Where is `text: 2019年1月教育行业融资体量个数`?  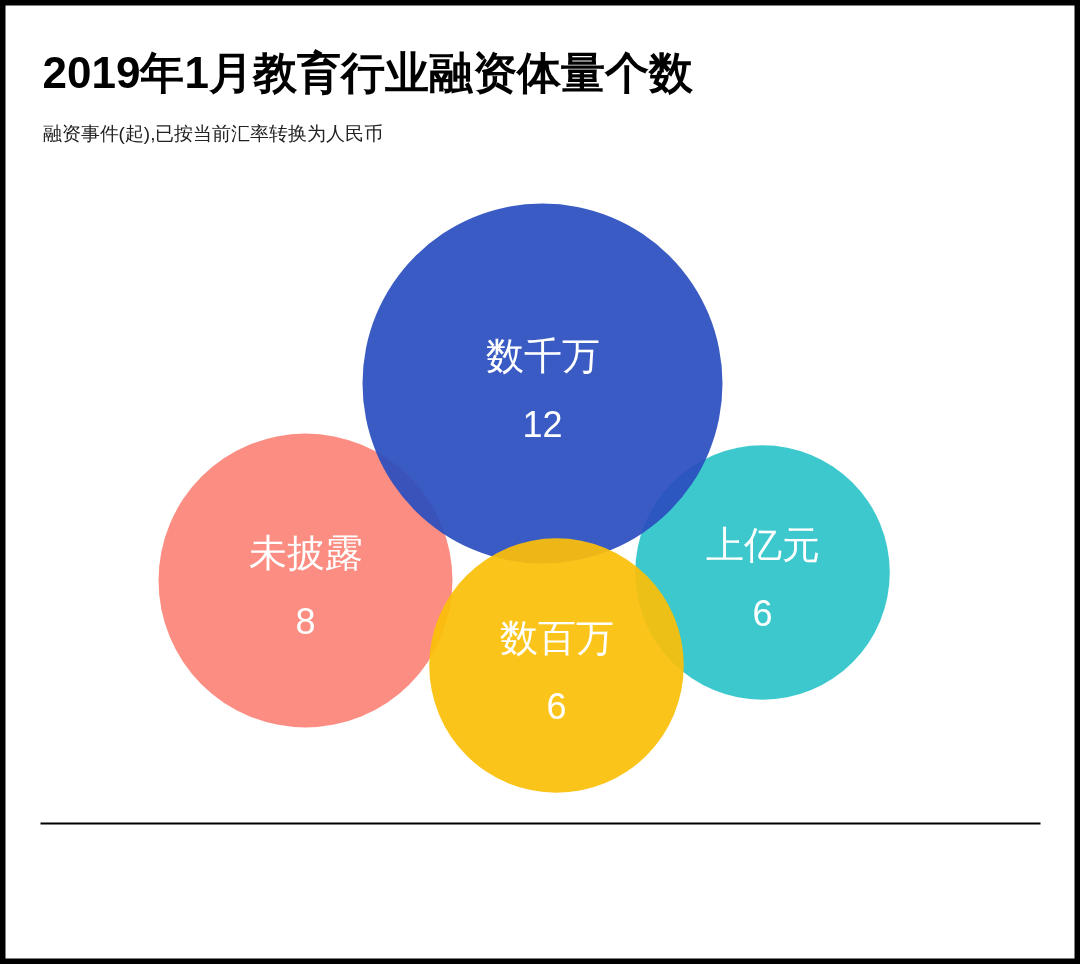
text: 2019年1月教育行业融资体量个数 is located at coordinates (368, 72).